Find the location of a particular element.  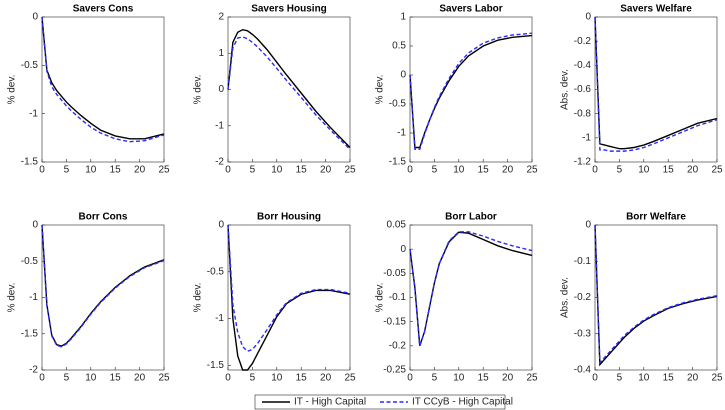

subplot-title: Savers Labor is located at coordinates (470, 9).